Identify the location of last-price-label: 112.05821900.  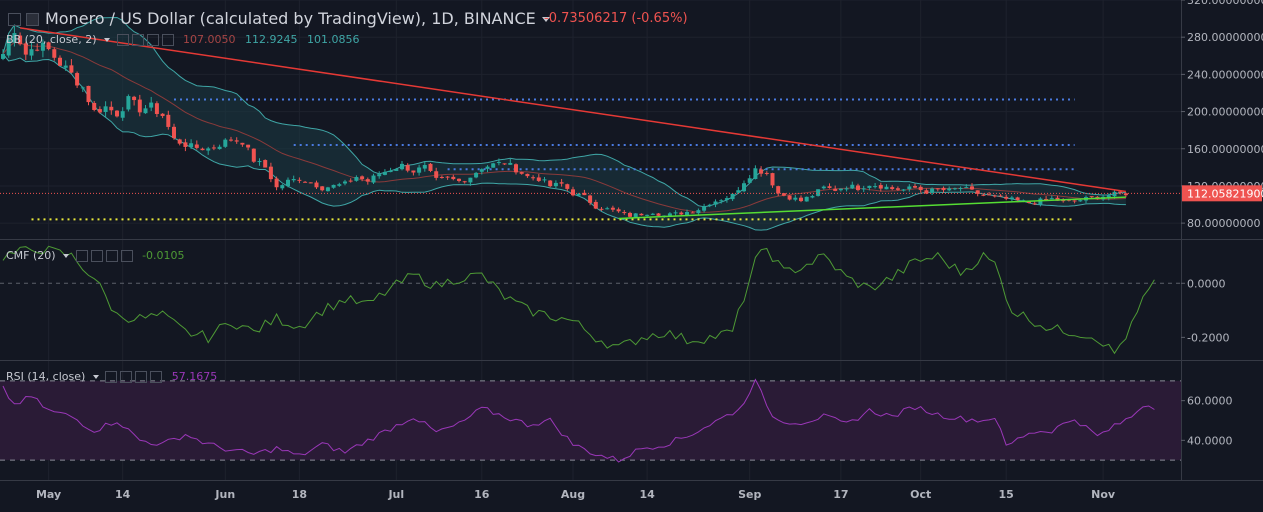
(1225, 193).